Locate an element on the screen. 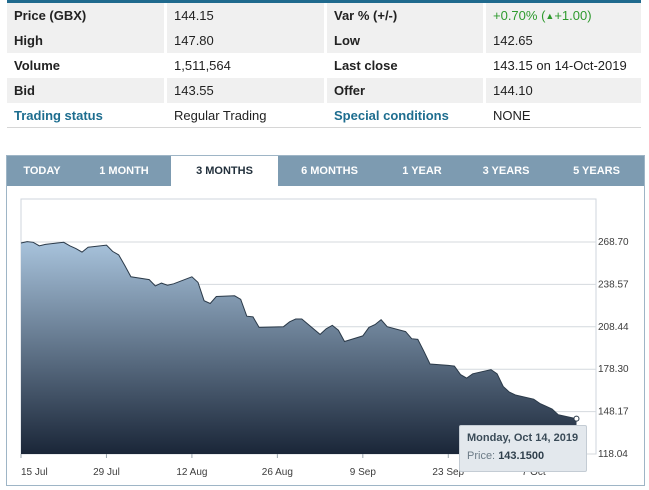 This screenshot has width=649, height=490. trading-status-value: Regular Trading is located at coordinates (247, 115).